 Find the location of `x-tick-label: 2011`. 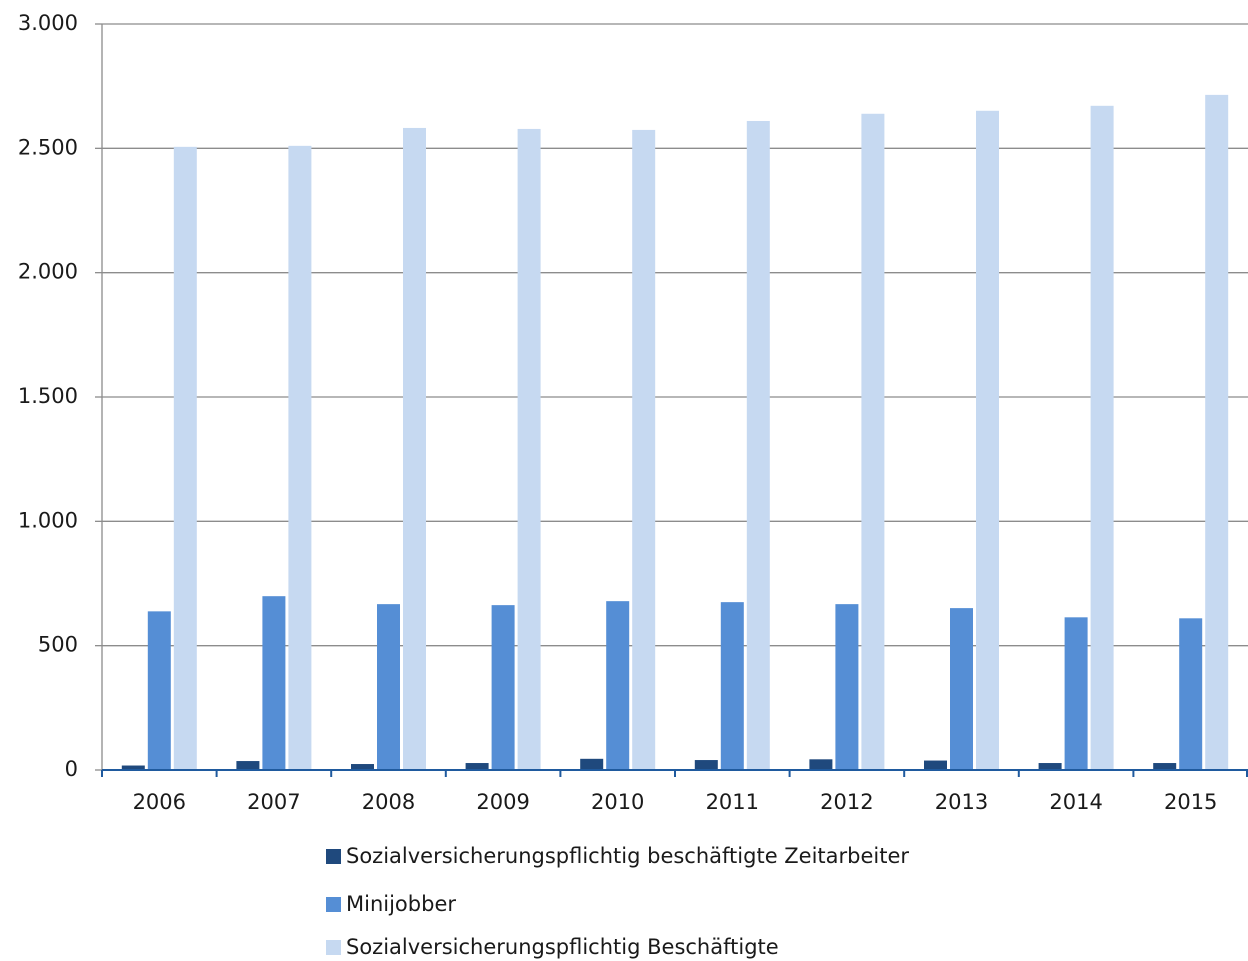

x-tick-label: 2011 is located at coordinates (732, 802).